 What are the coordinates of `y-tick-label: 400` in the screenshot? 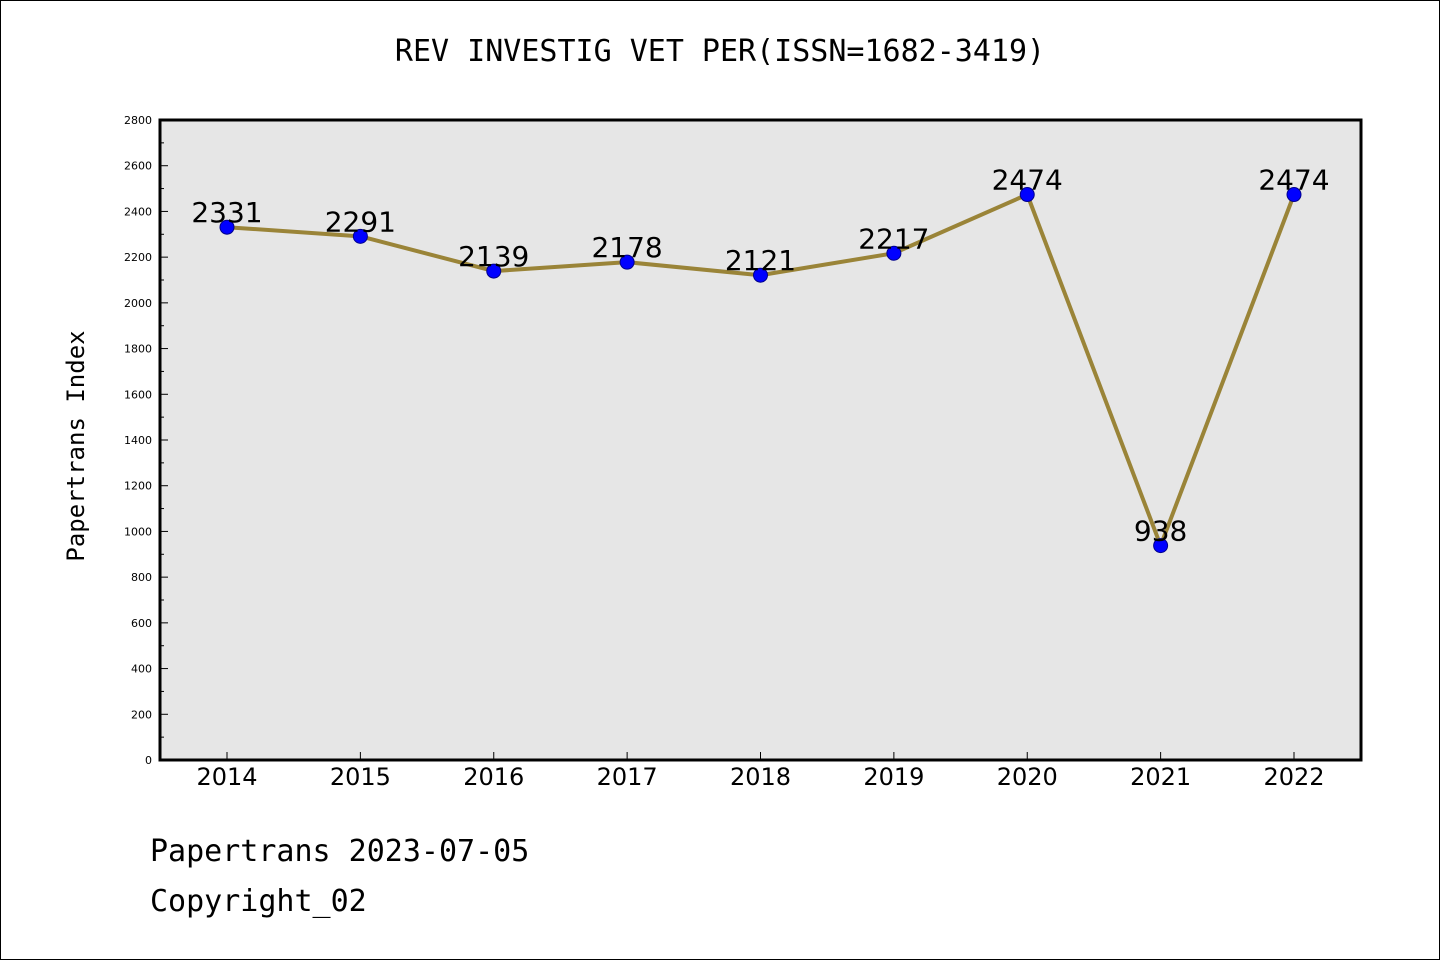 It's located at (141, 669).